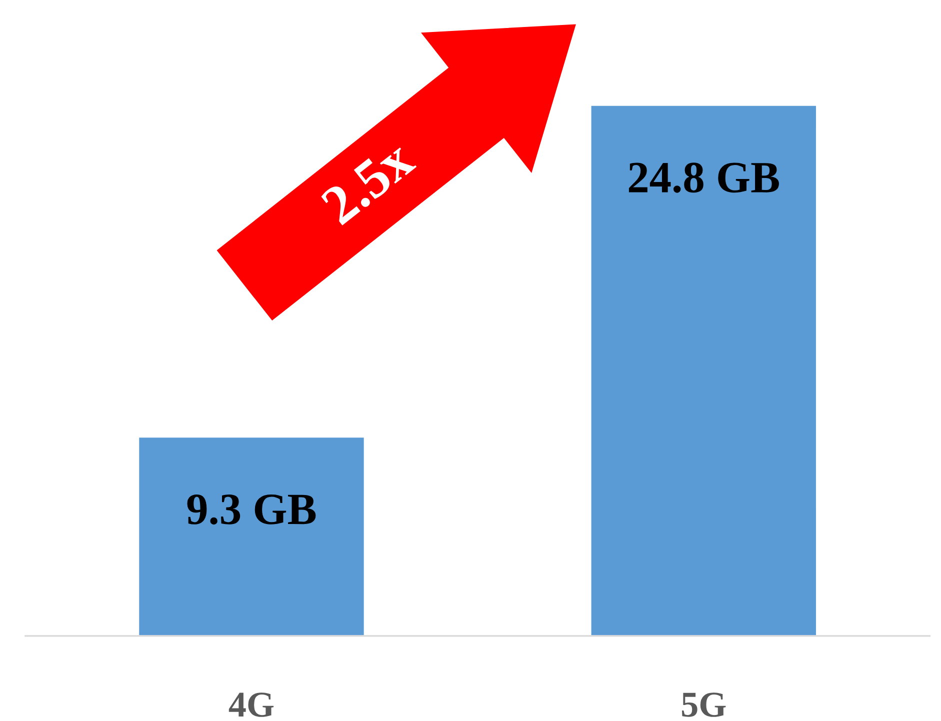  I want to click on data-label: 9.3 GB, so click(251, 509).